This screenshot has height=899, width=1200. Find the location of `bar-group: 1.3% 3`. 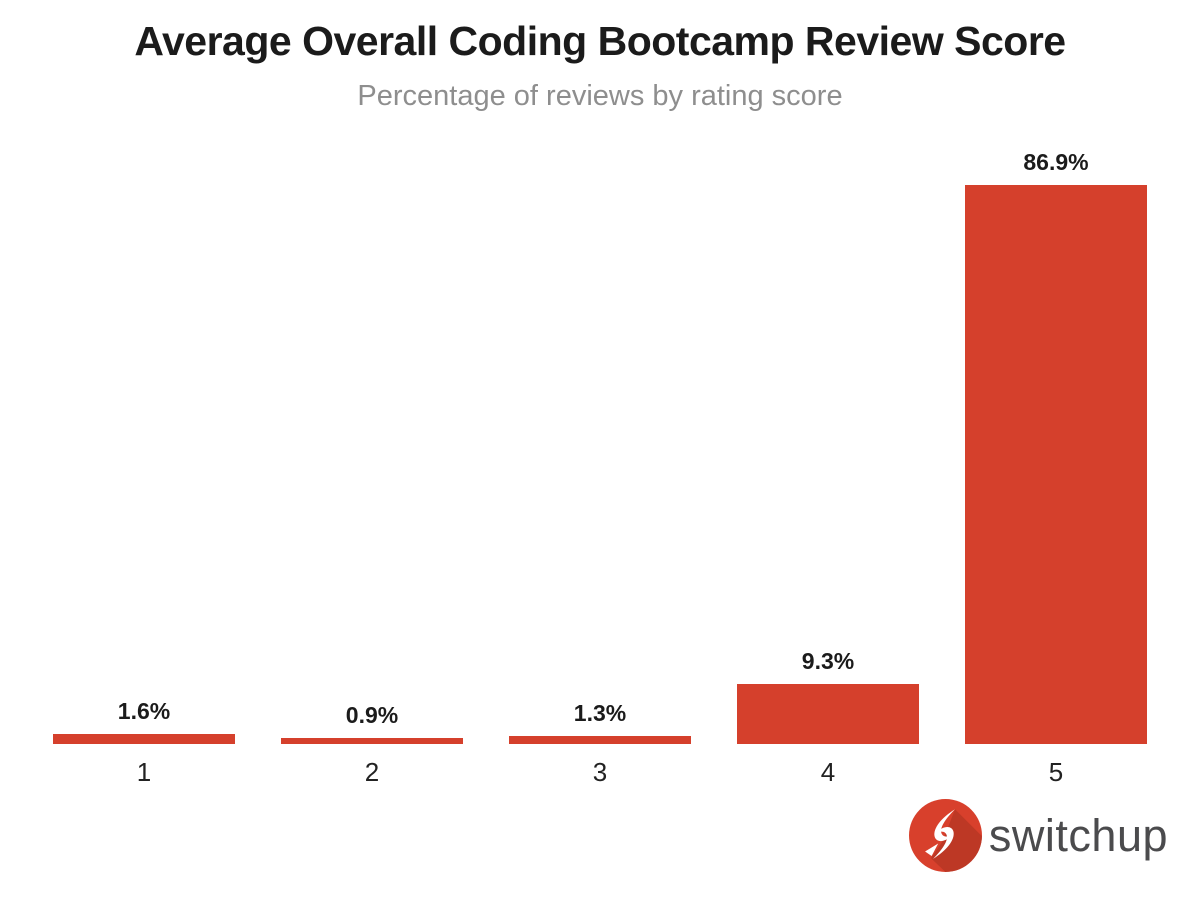

bar-group: 1.3% 3 is located at coordinates (600, 743).